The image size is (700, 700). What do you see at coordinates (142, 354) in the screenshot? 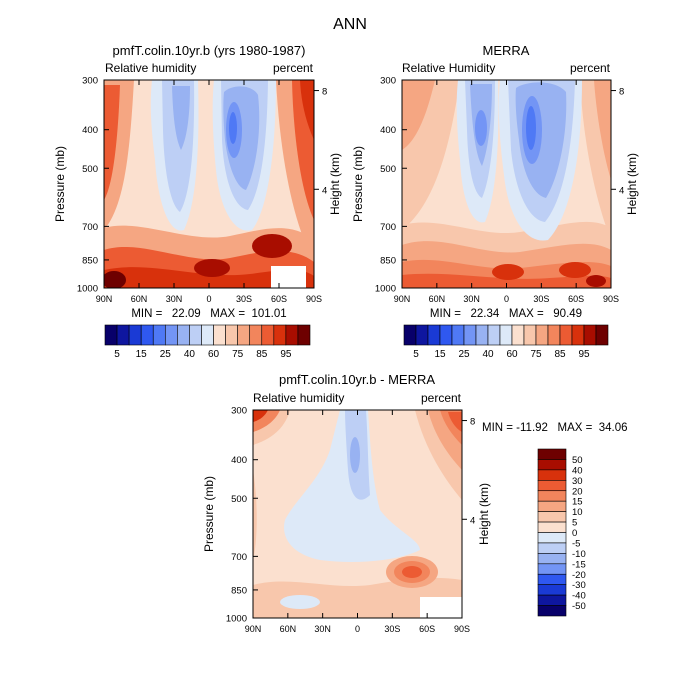
I see `colorbar-label: 15` at bounding box center [142, 354].